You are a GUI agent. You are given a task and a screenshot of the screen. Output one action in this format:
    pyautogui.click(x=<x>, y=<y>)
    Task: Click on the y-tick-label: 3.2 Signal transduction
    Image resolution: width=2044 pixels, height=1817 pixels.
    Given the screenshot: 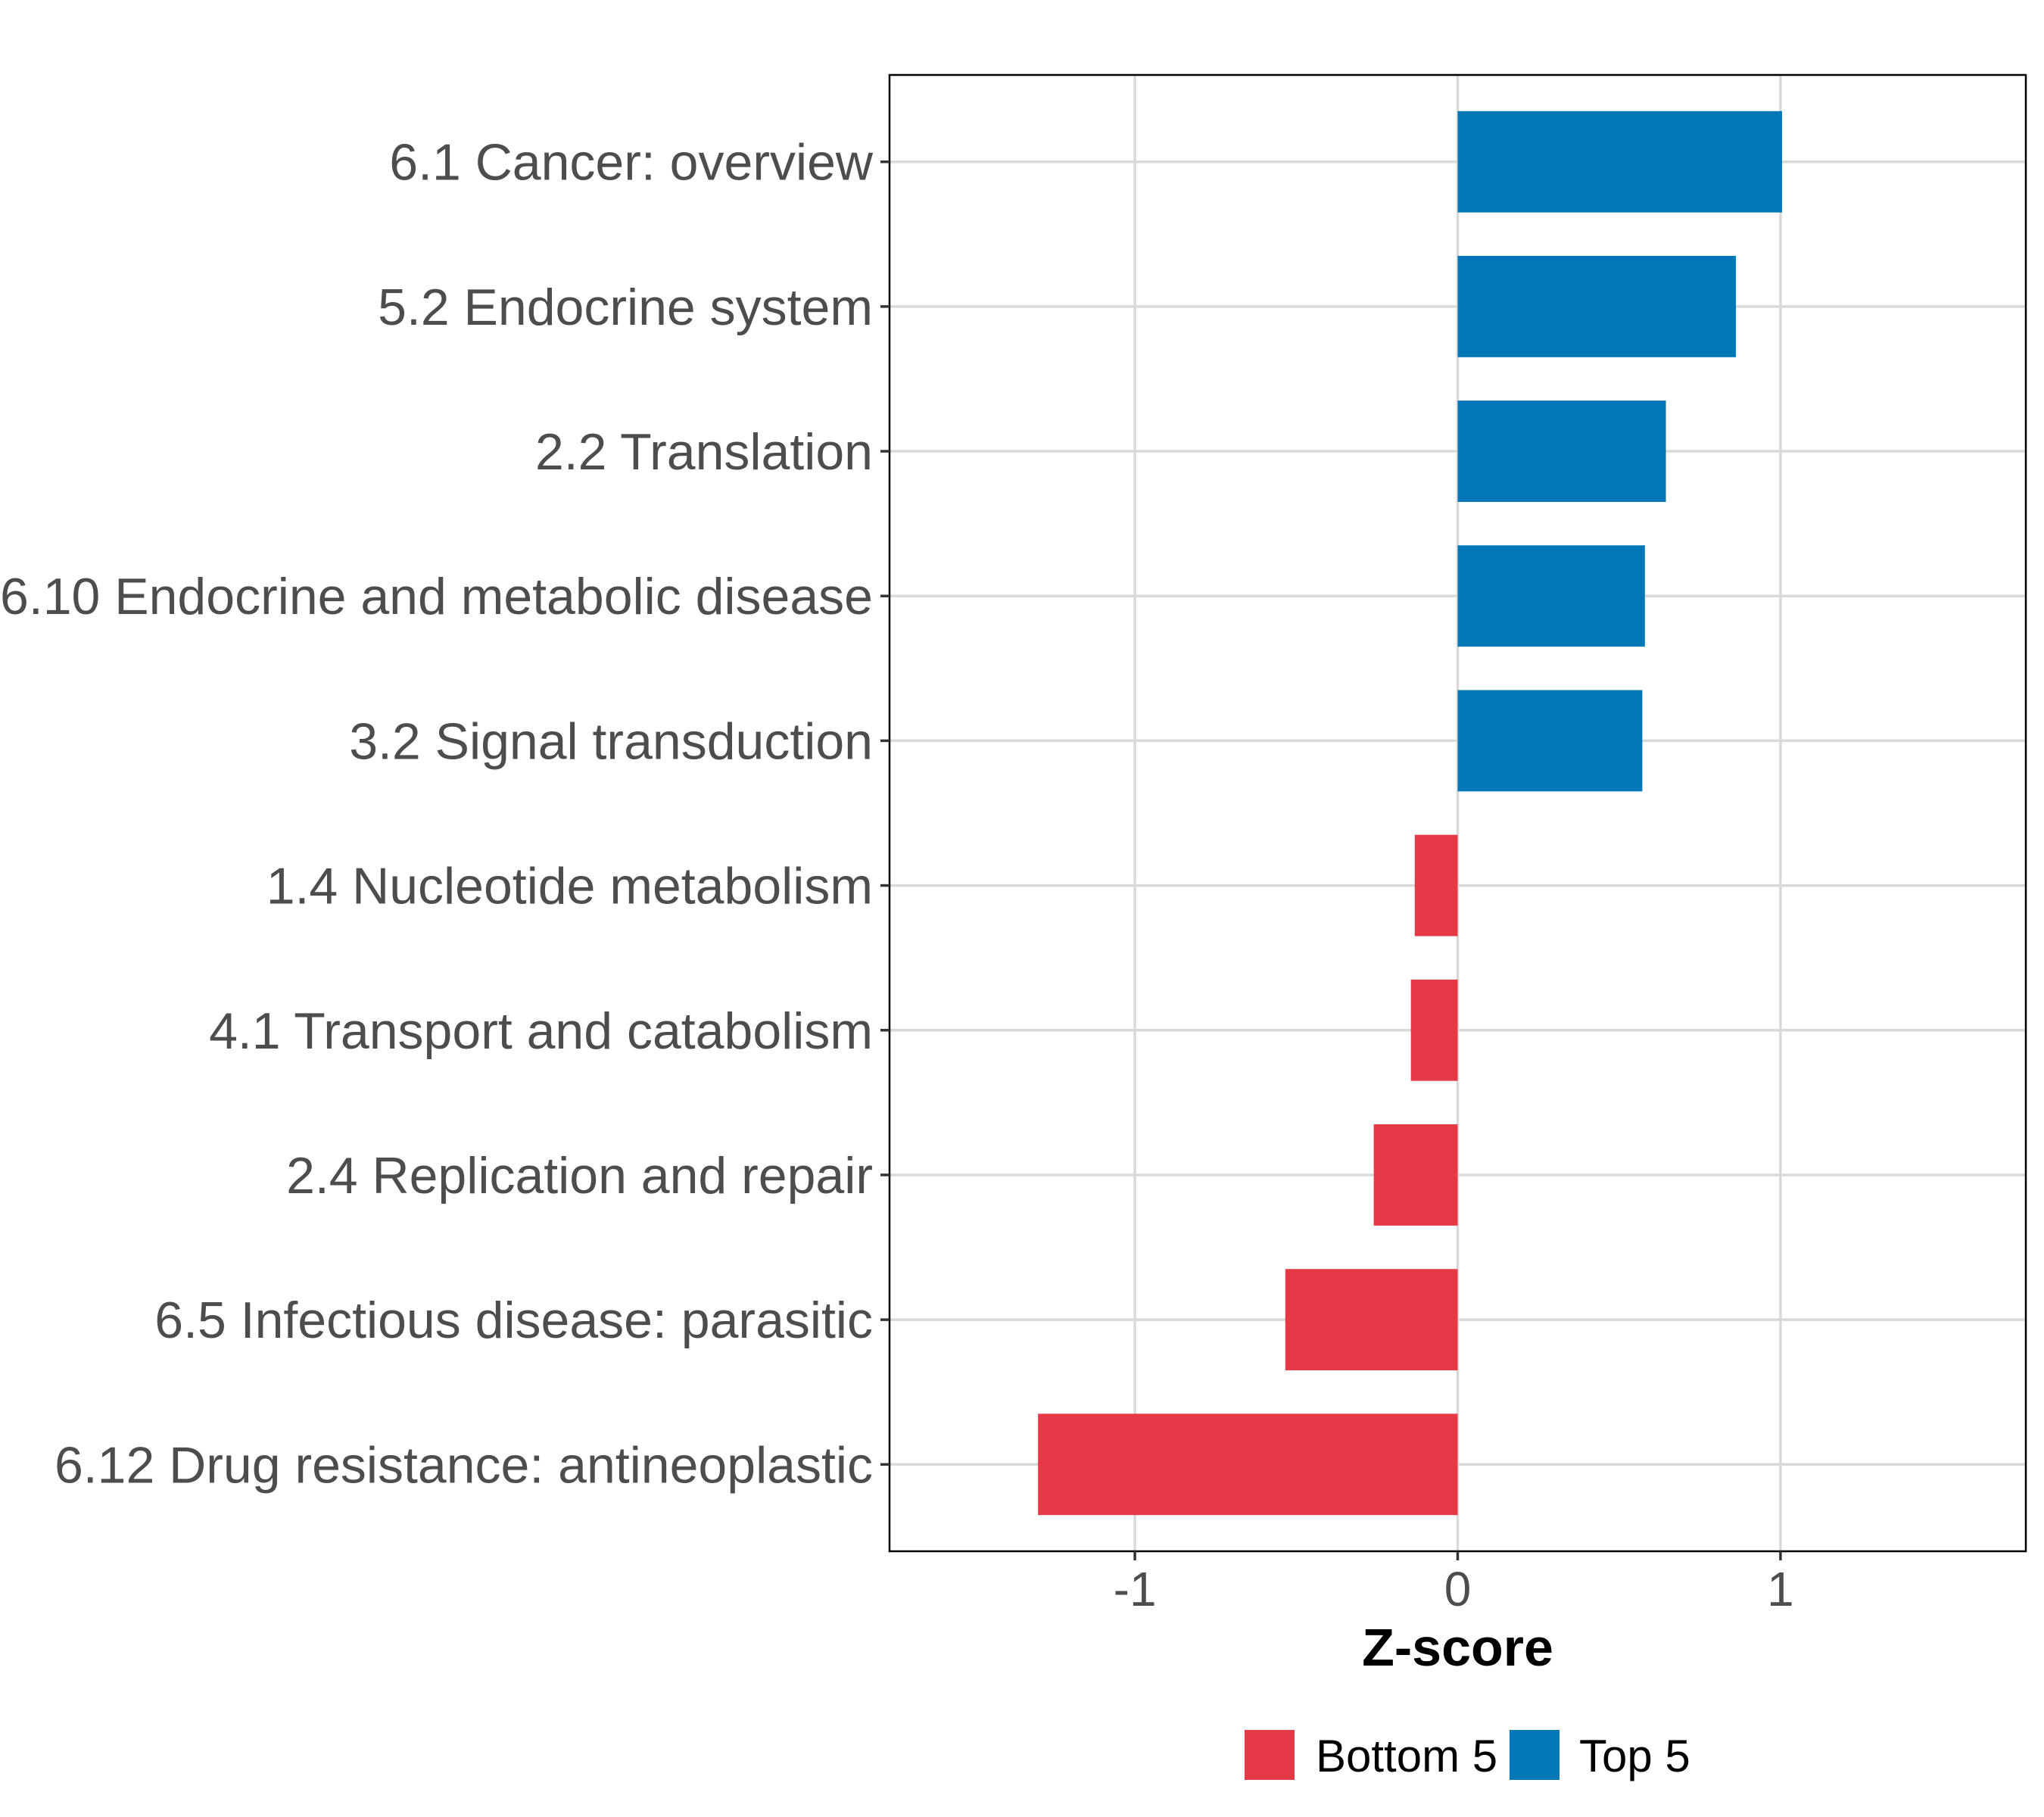 What is the action you would take?
    pyautogui.click(x=611, y=741)
    